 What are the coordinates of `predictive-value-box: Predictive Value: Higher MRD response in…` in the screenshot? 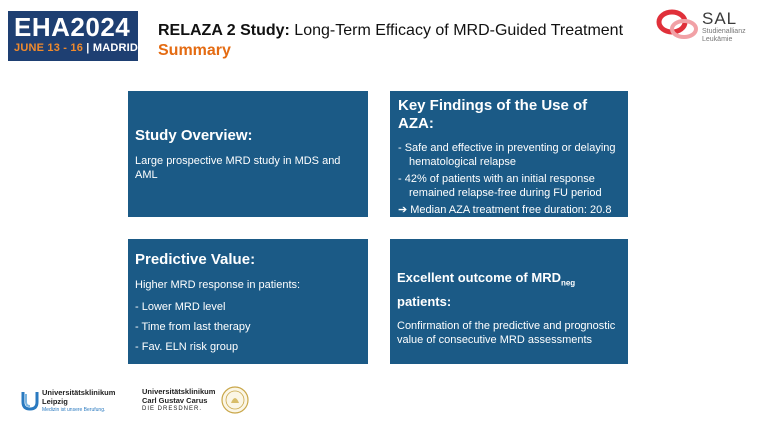 It's located at (248, 301).